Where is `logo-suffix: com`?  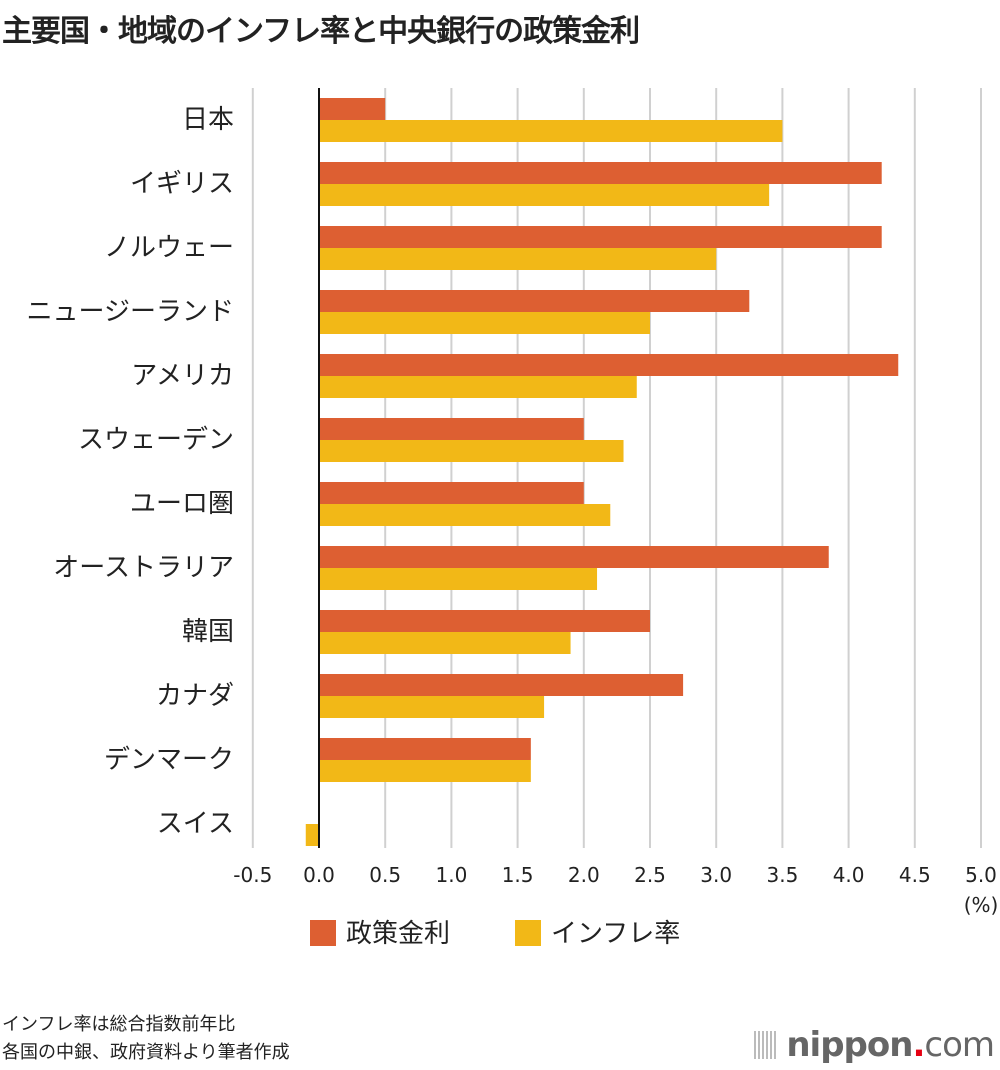 logo-suffix: com is located at coordinates (959, 1045).